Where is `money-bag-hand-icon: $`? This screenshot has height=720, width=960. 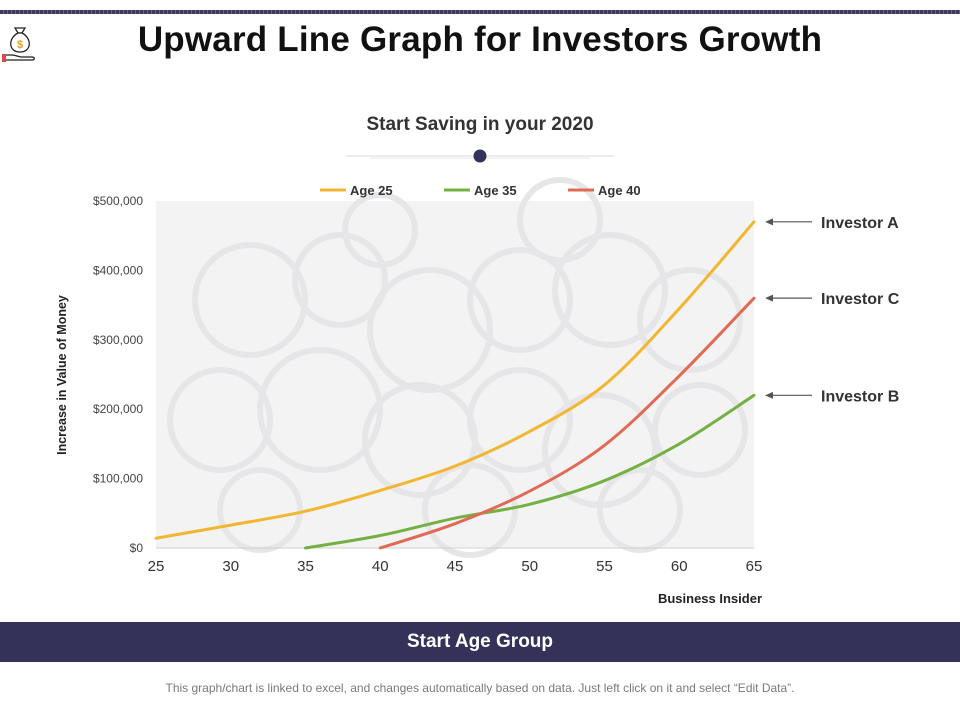 money-bag-hand-icon: $ is located at coordinates (18, 44).